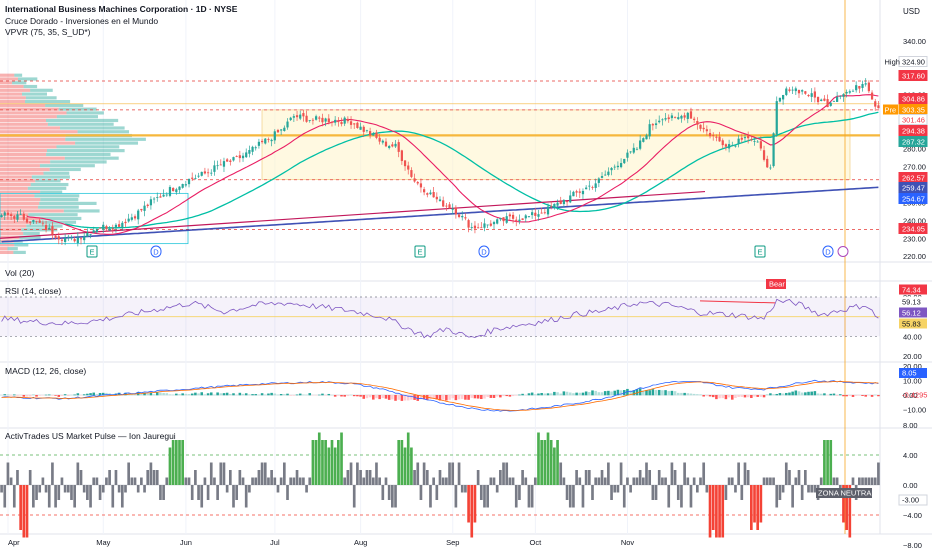 This screenshot has height=550, width=932. Describe the element at coordinates (913, 75) in the screenshot. I see `price-tag` at that location.